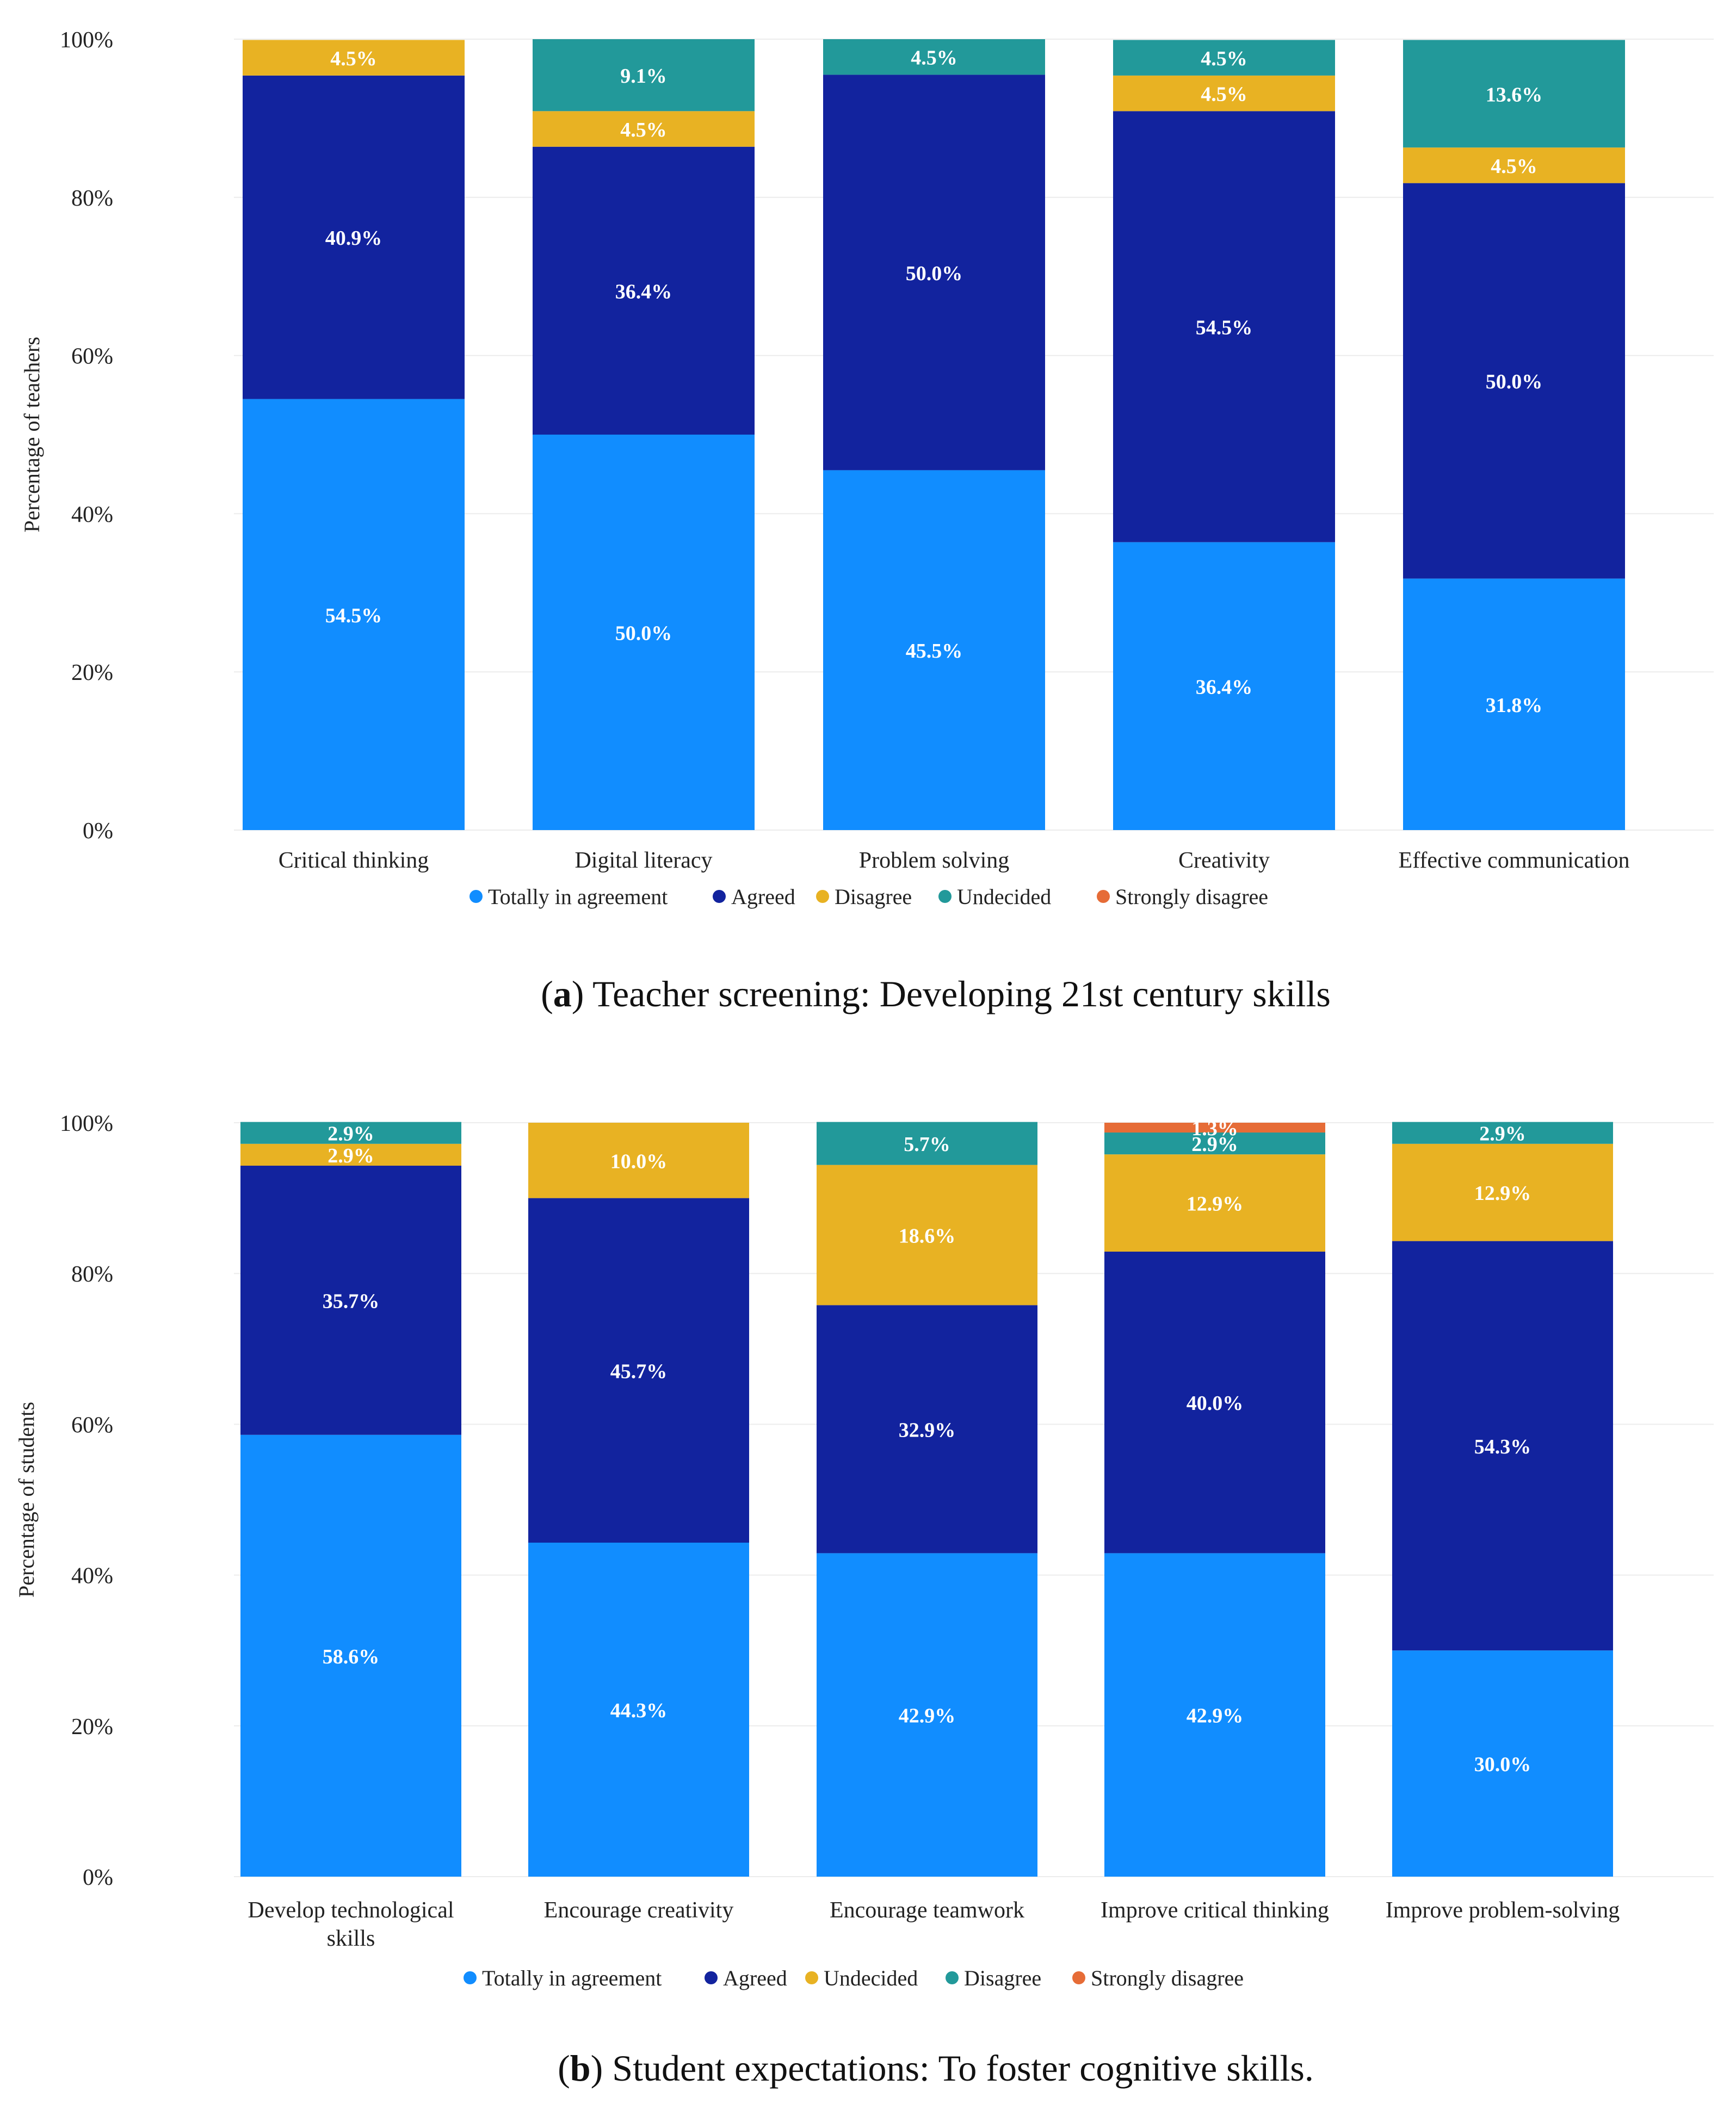  I want to click on data-label: 9.1%, so click(643, 76).